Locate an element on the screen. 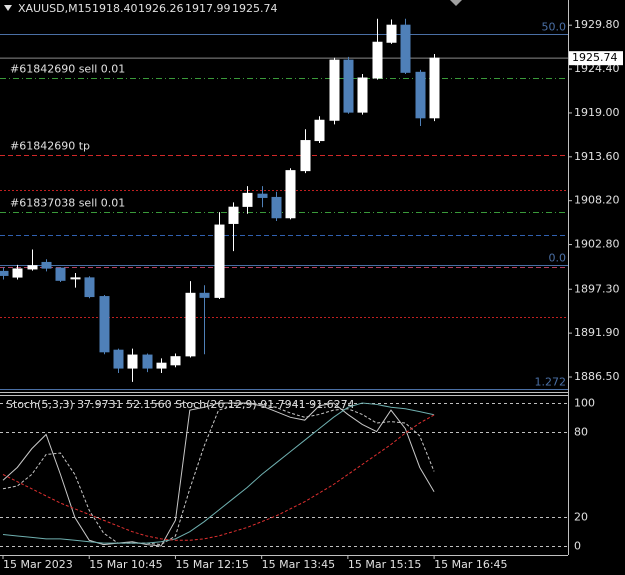 This screenshot has height=575, width=625. y-tick-label: 20 is located at coordinates (581, 517).